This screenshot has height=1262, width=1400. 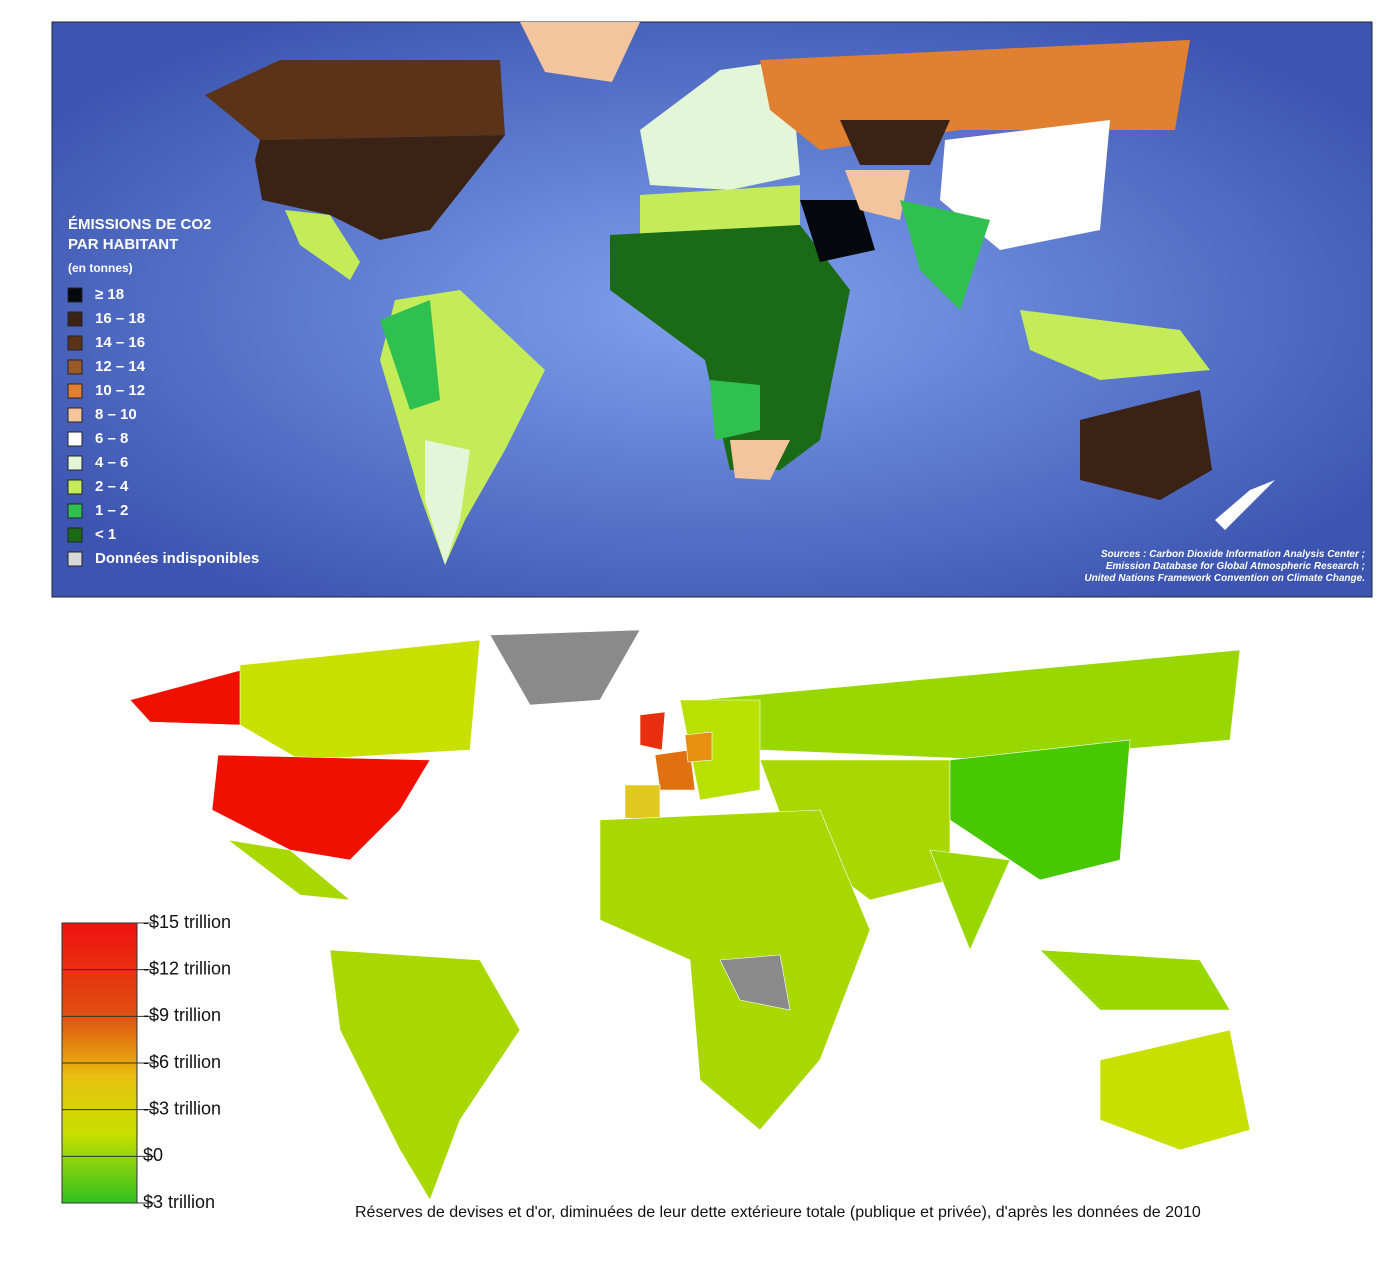 I want to click on saudi-arabia, so click(x=837, y=231).